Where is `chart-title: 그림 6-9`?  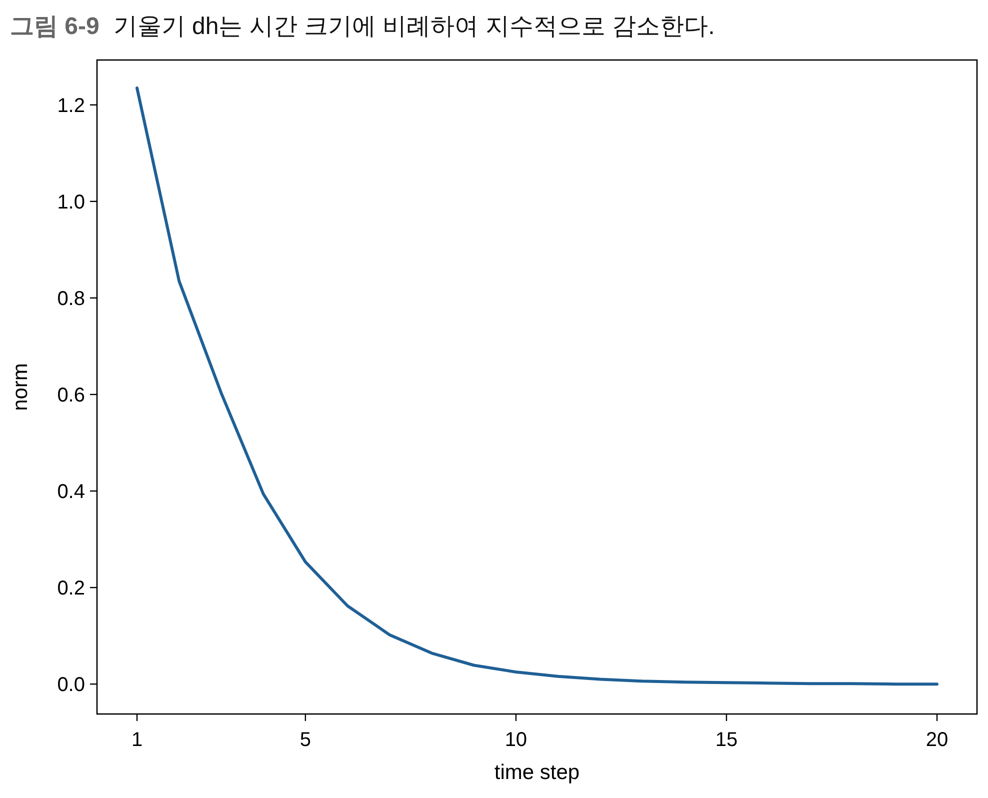 chart-title: 그림 6-9 is located at coordinates (55, 26).